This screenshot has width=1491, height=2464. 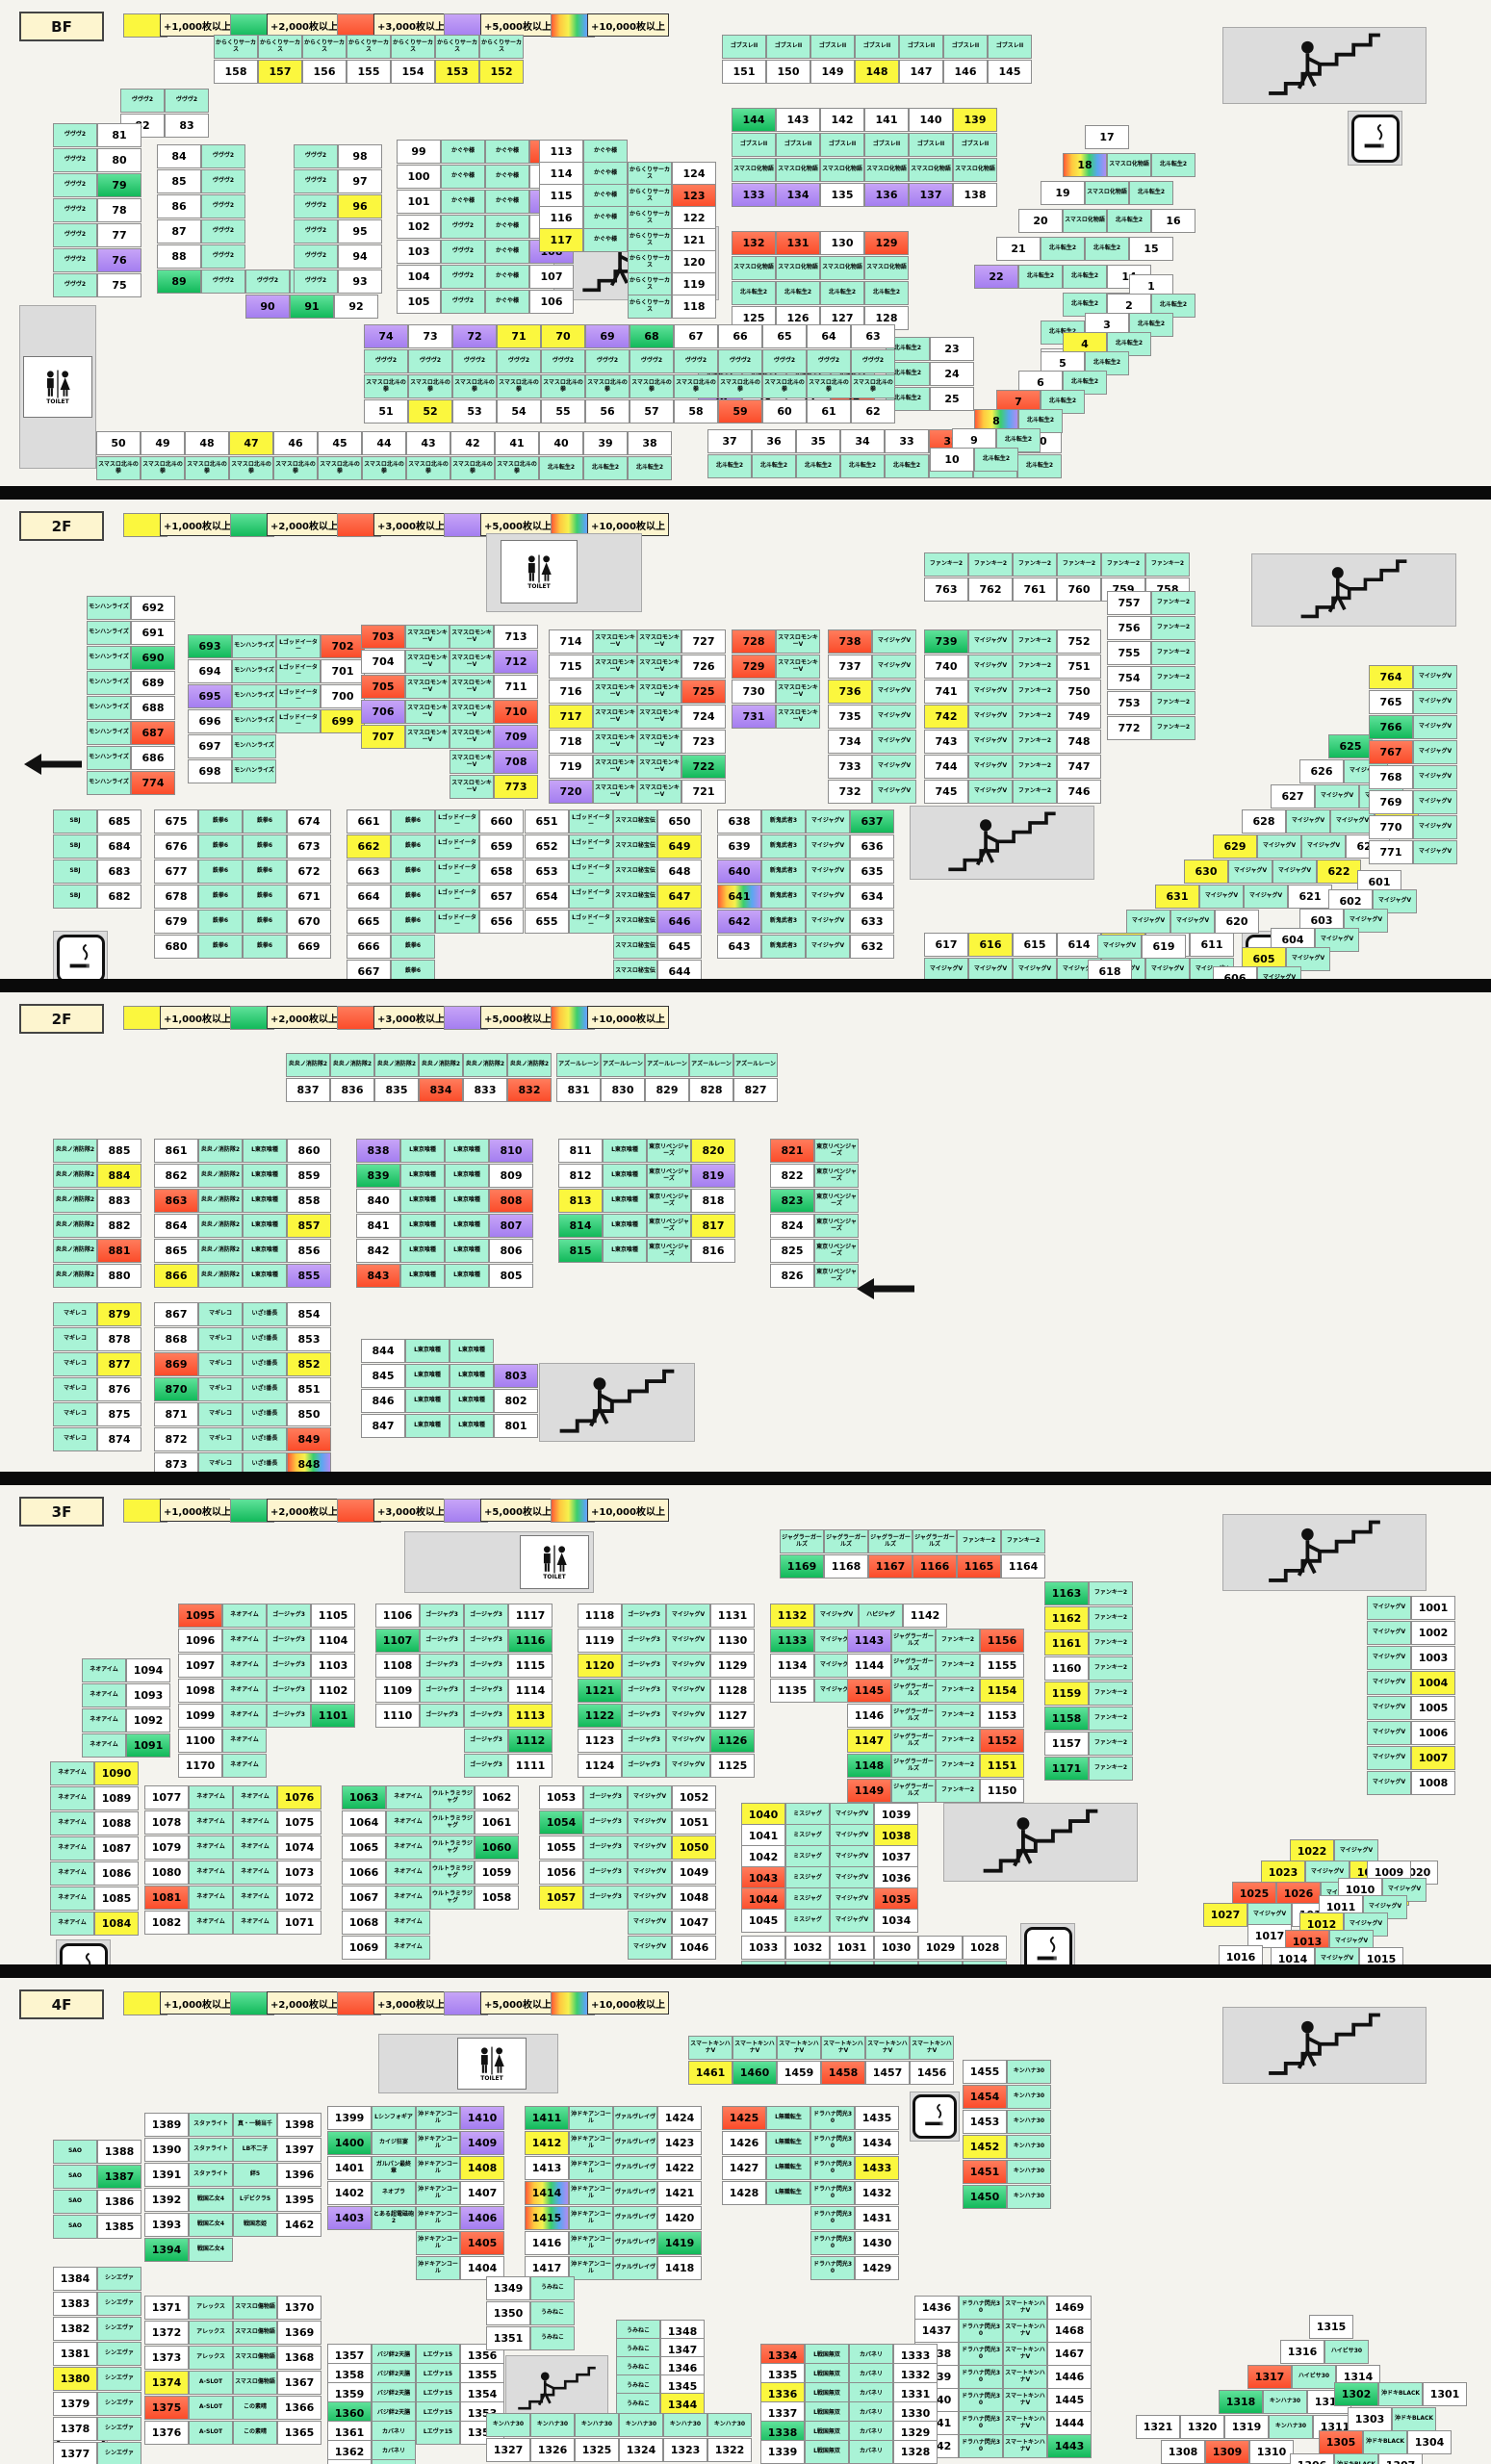 I want to click on machine-row: 87 ヴヴヴ2, so click(x=201, y=231).